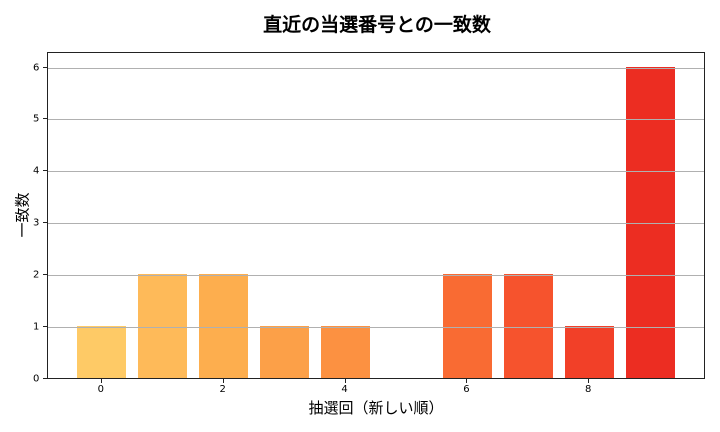  What do you see at coordinates (36, 223) in the screenshot?
I see `y-tick-label: 3` at bounding box center [36, 223].